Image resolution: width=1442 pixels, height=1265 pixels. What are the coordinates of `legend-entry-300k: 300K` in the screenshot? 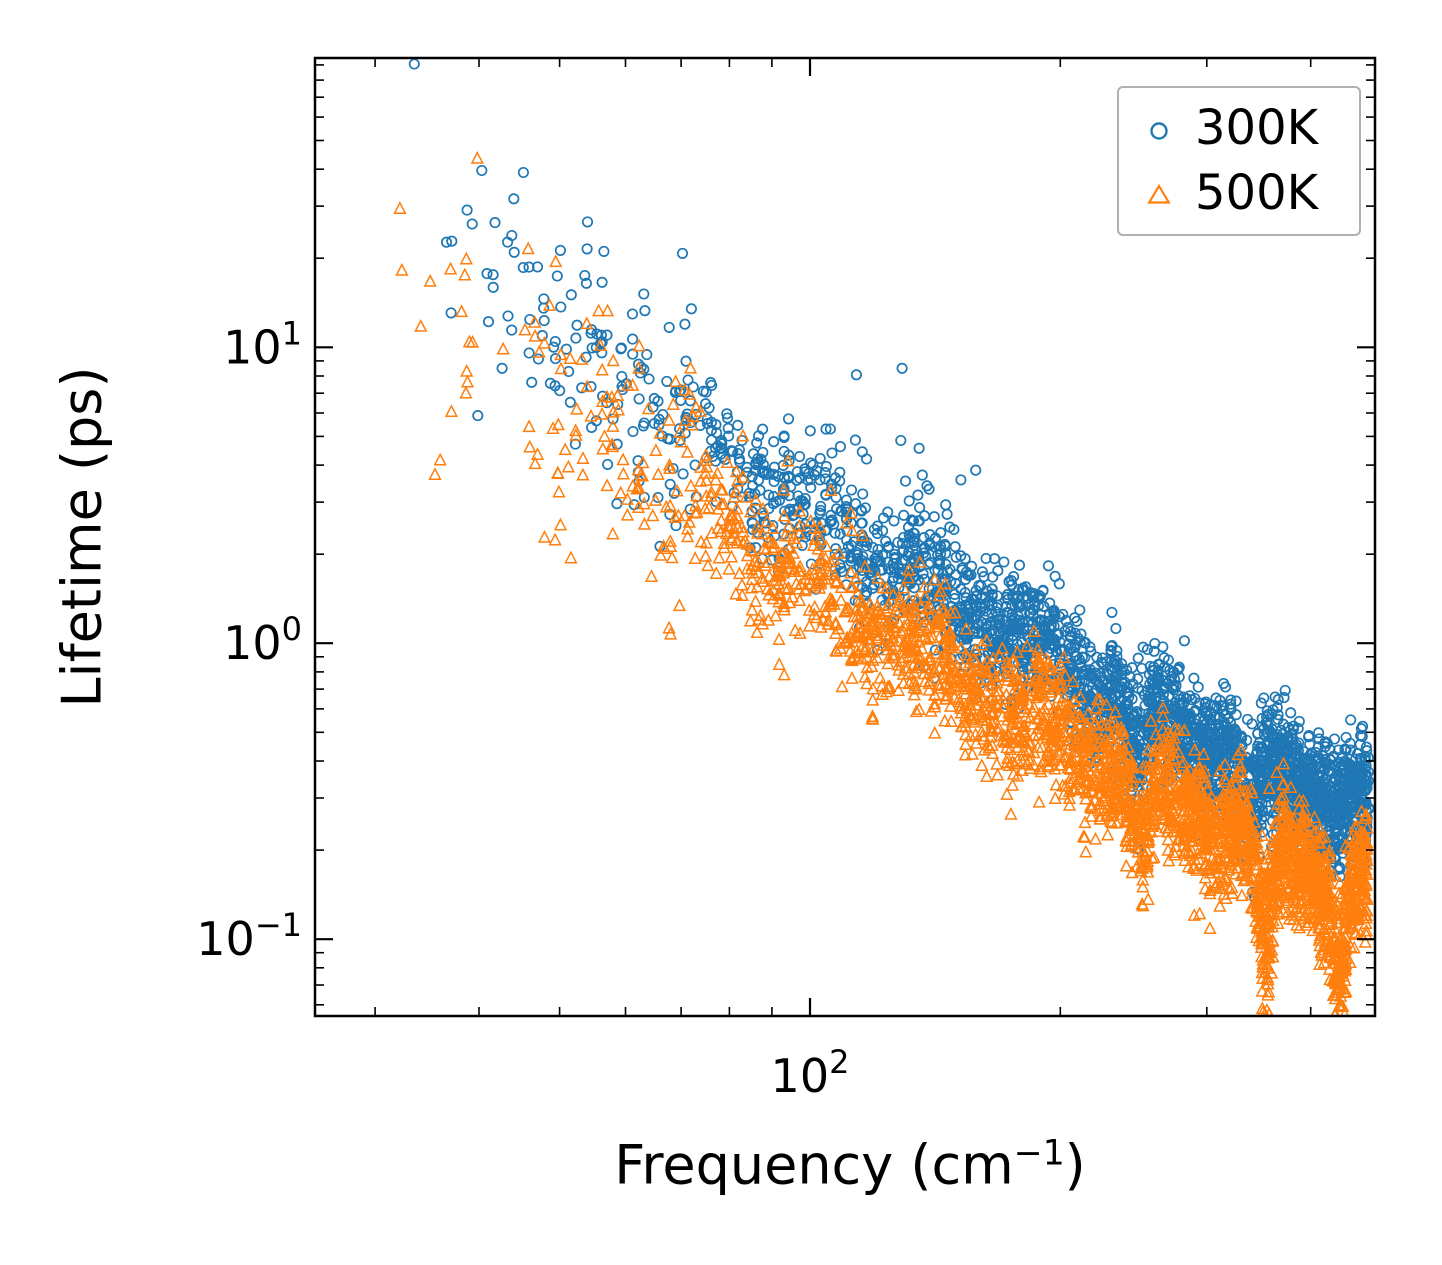 It's located at (1239, 128).